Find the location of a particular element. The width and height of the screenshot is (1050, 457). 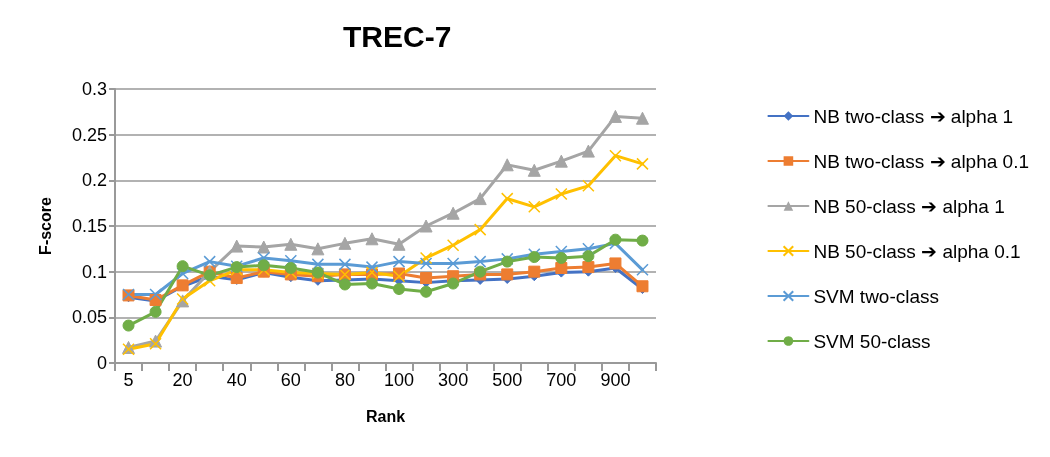

y-tick-label: 0.3 is located at coordinates (94, 89).